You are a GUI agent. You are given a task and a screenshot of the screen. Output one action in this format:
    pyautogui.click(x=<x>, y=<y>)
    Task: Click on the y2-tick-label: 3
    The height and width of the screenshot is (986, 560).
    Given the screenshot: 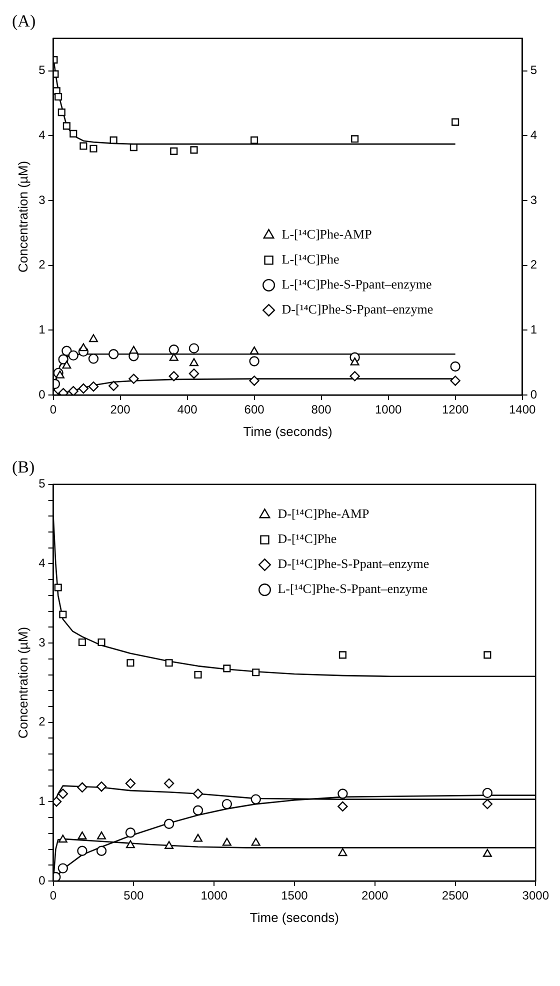 What is the action you would take?
    pyautogui.click(x=534, y=199)
    